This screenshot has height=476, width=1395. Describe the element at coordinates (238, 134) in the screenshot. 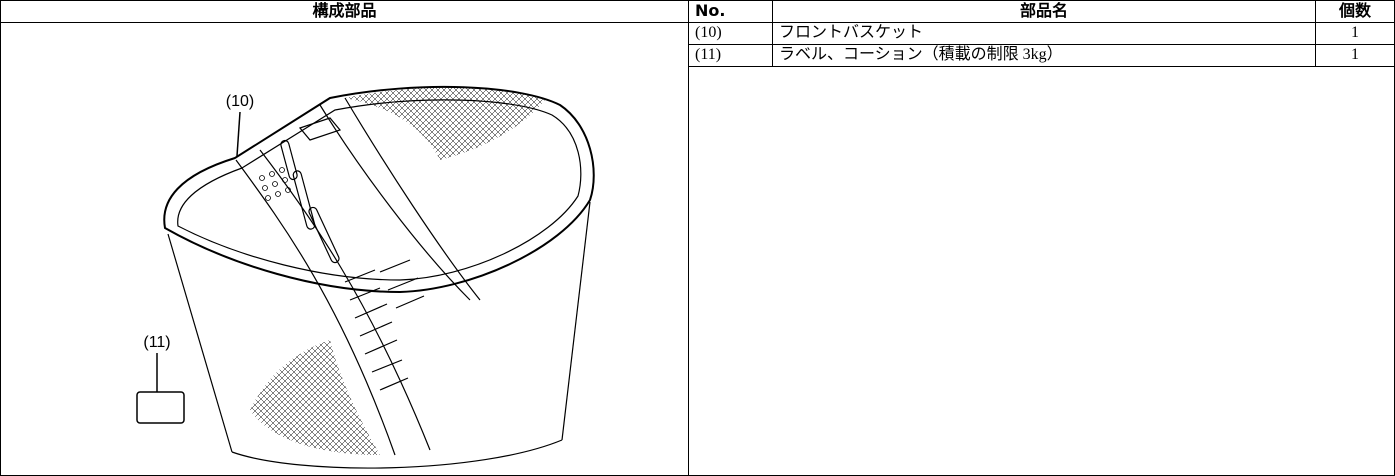

I see `callout-line` at that location.